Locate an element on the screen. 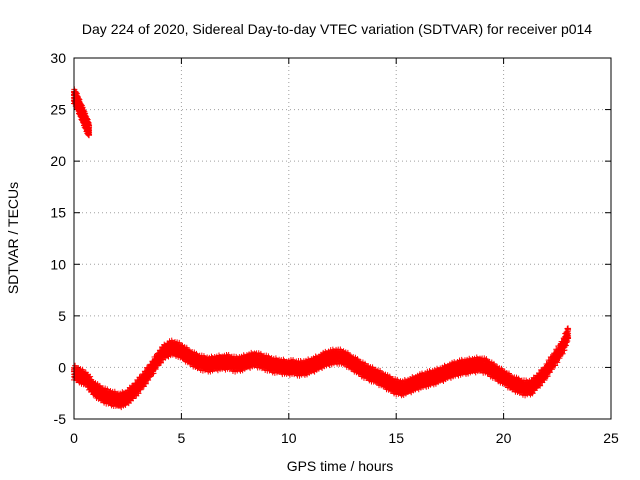  x-tick-label: 0 is located at coordinates (74, 438).